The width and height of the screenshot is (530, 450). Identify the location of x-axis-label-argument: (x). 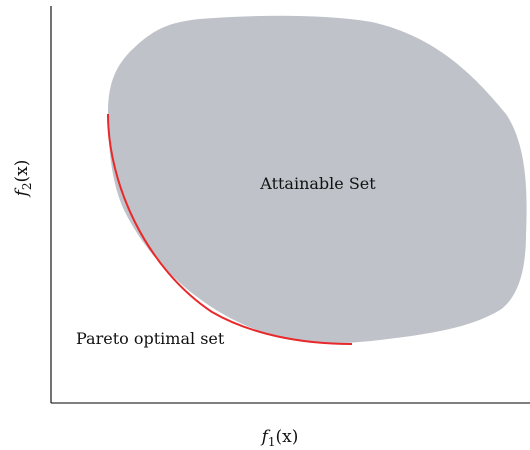
(287, 437).